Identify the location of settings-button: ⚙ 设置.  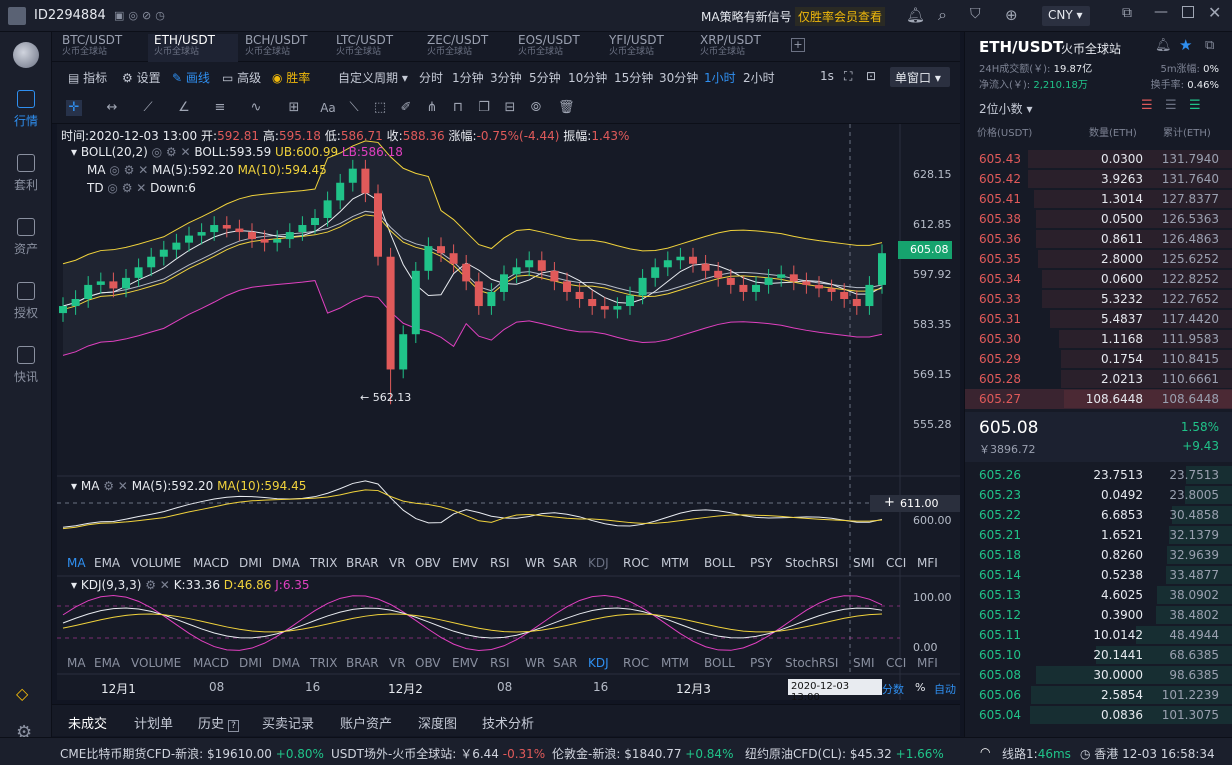
(141, 78).